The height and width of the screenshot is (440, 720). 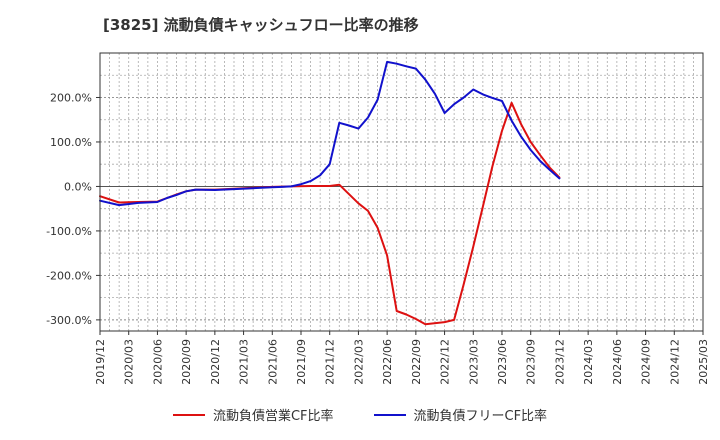 What do you see at coordinates (215, 362) in the screenshot?
I see `x-tick-label: 2020/12` at bounding box center [215, 362].